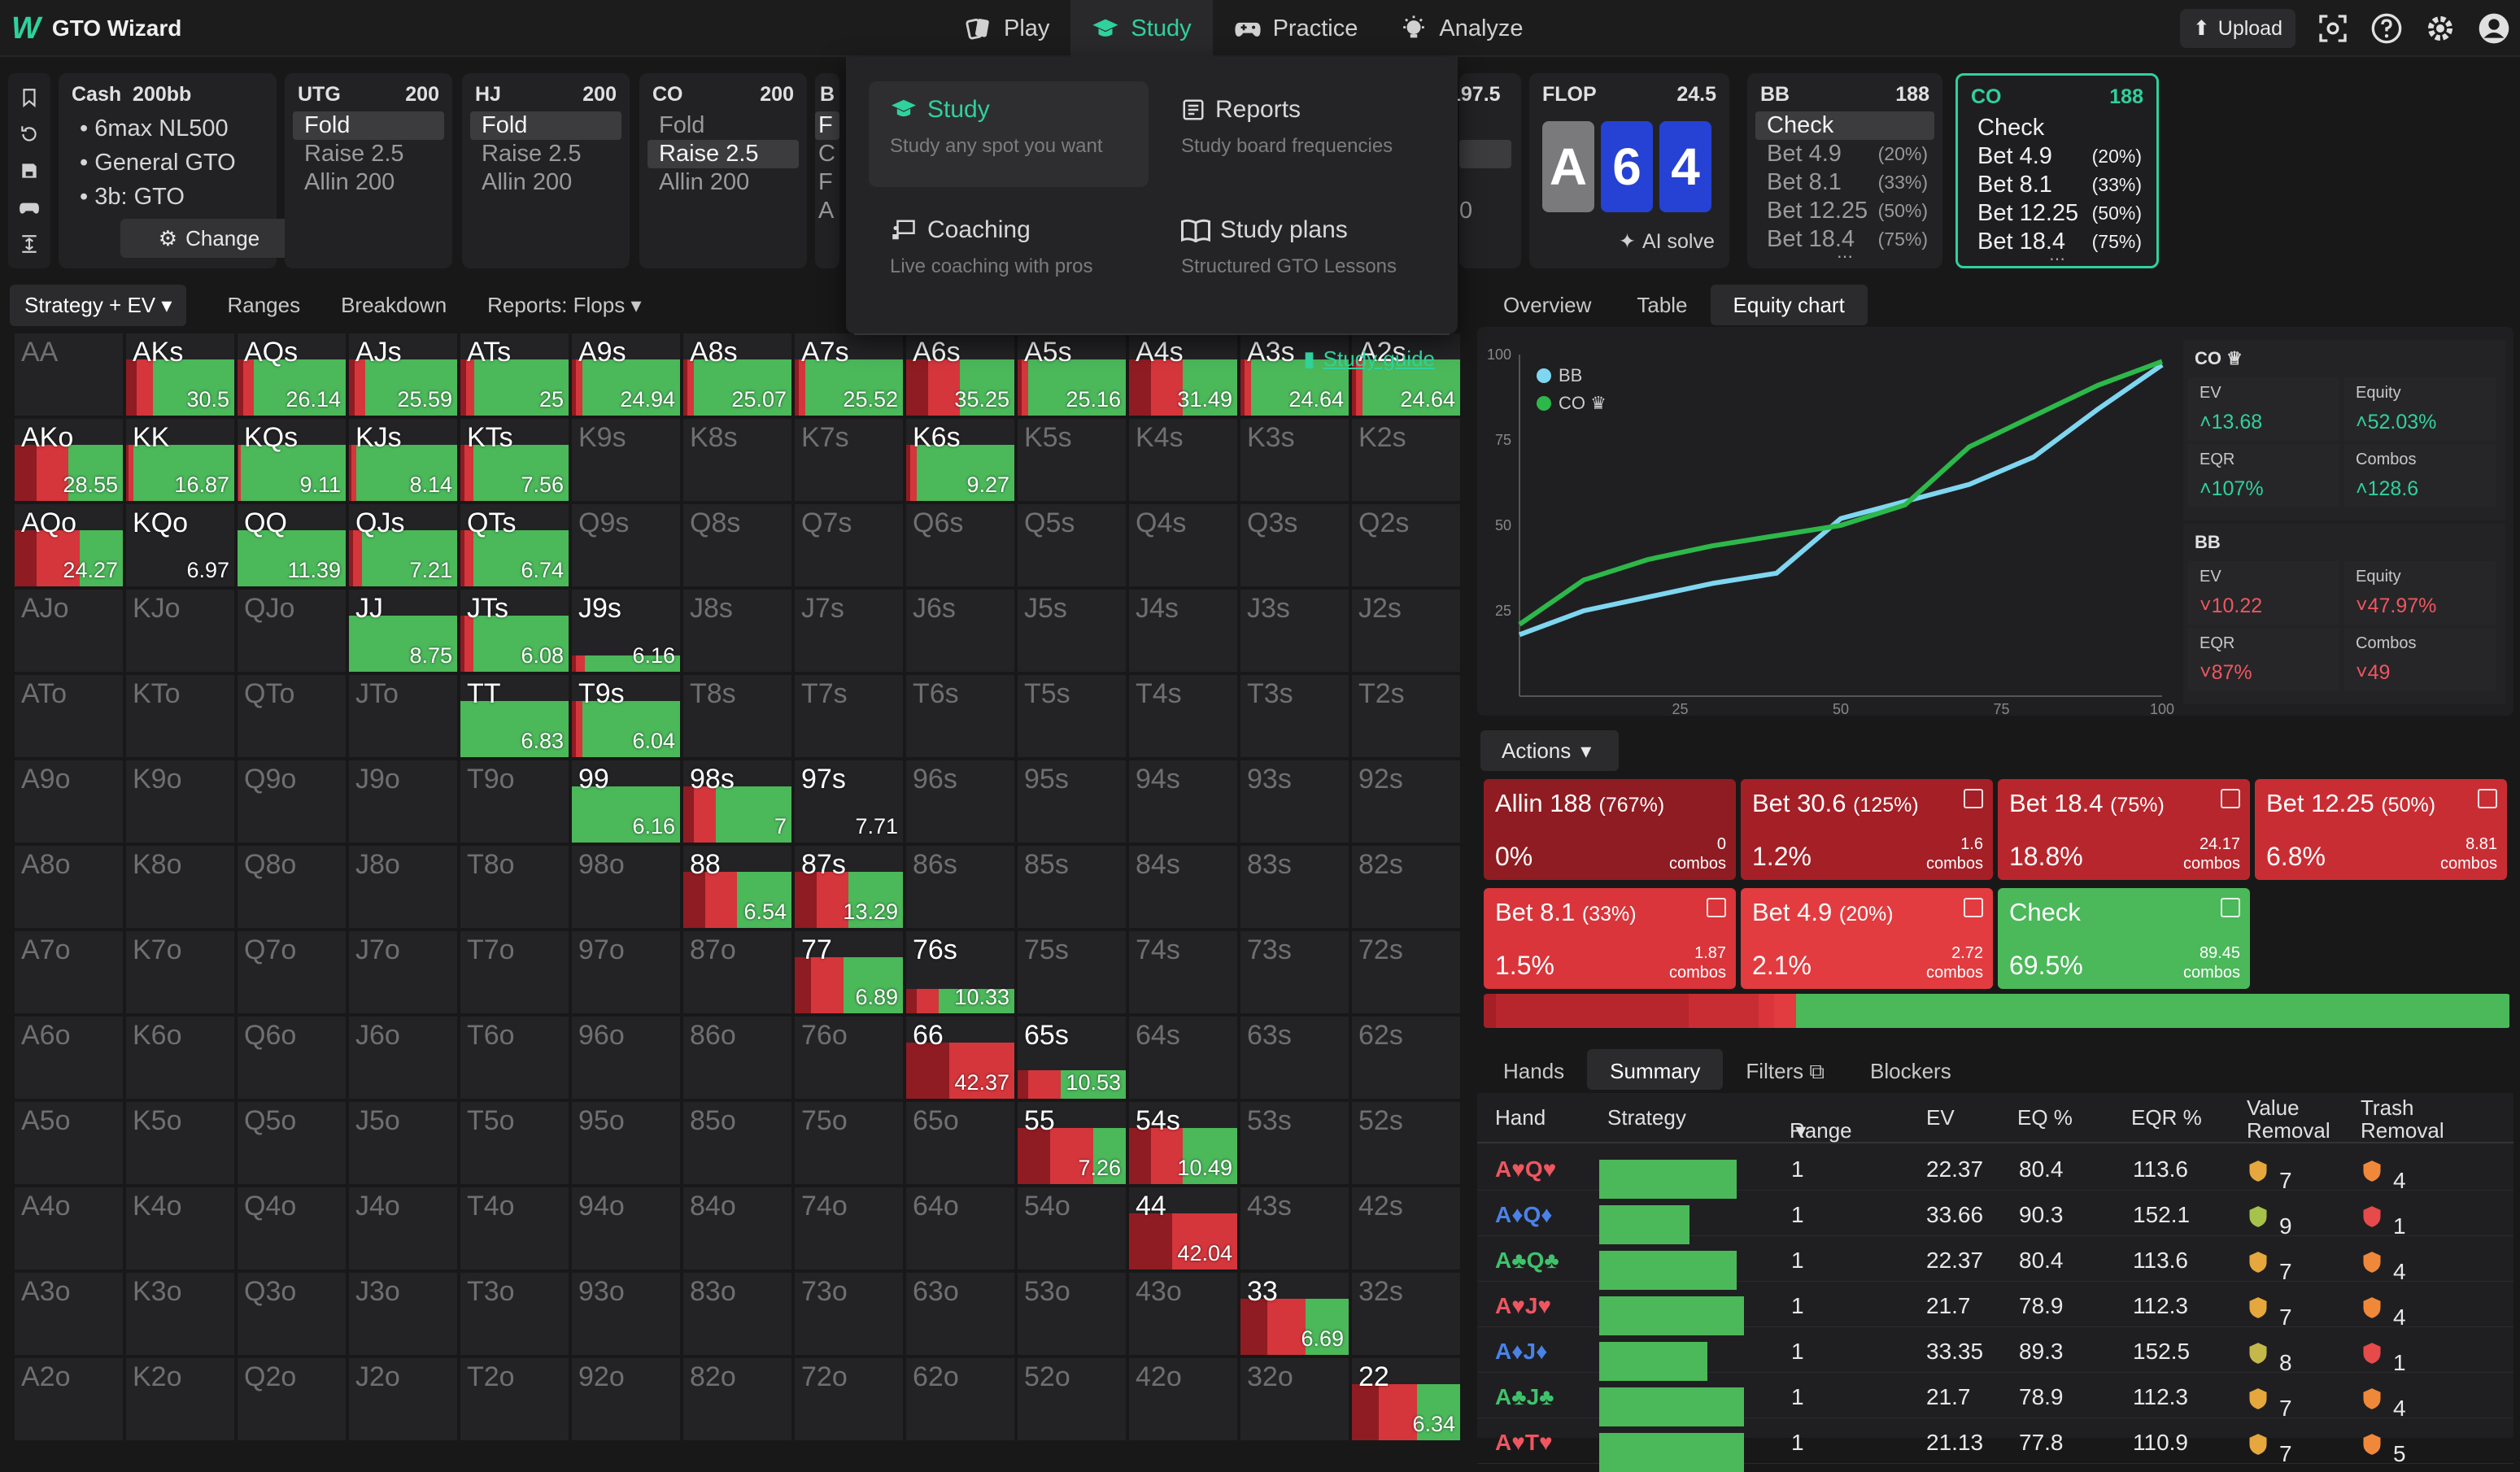  What do you see at coordinates (1294, 1314) in the screenshot?
I see `hand-cell-33: 6.69 33` at bounding box center [1294, 1314].